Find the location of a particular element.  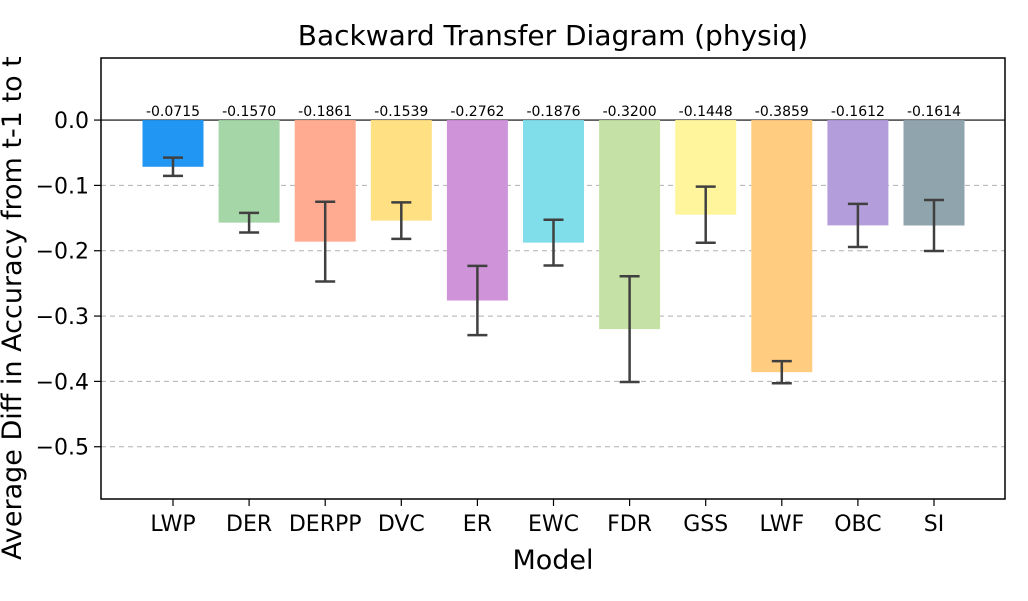

y-tick-label: −0.3 is located at coordinates (62, 317).